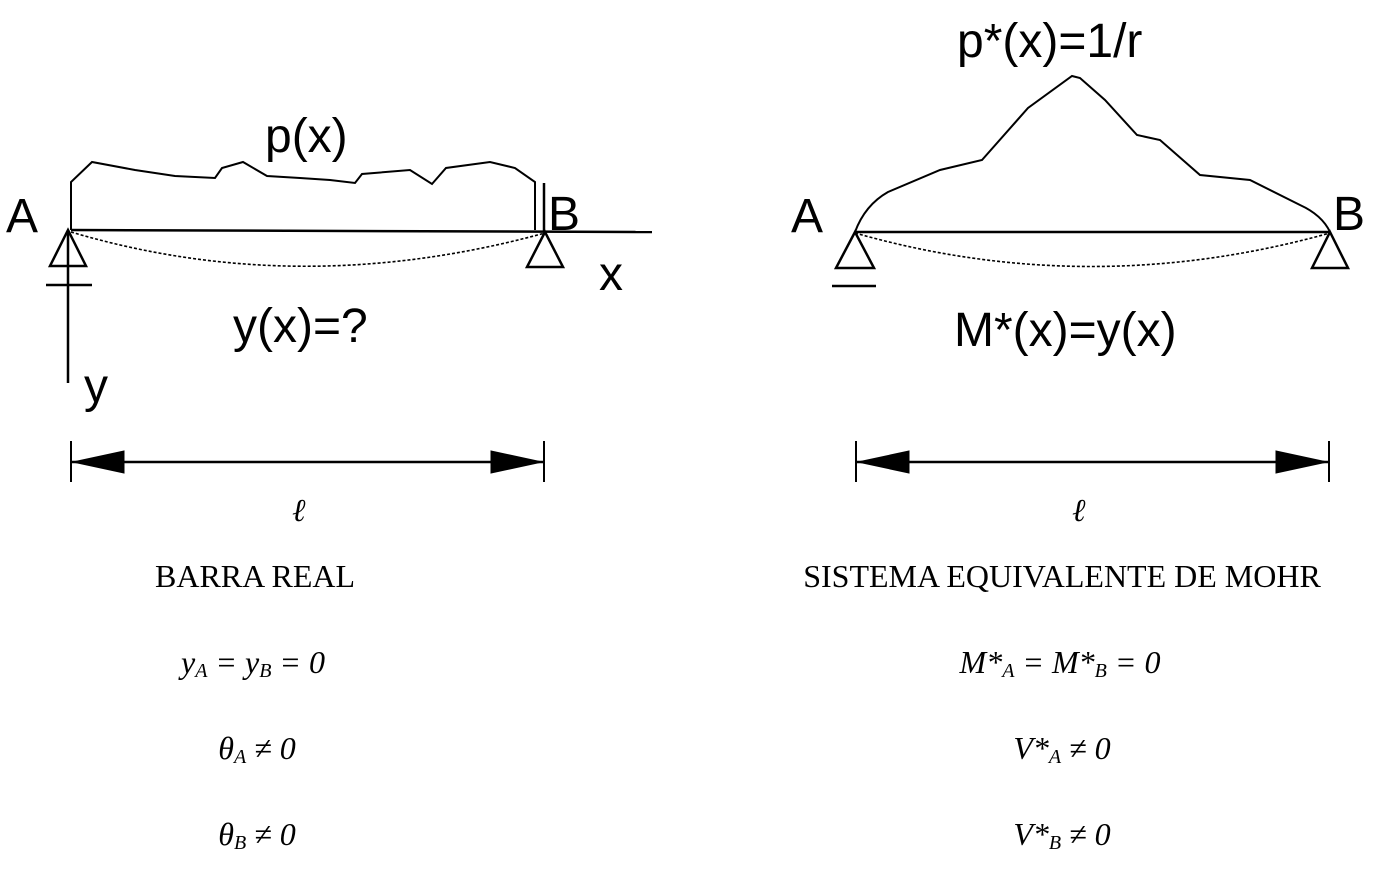 This screenshot has width=1378, height=896. What do you see at coordinates (308, 249) in the screenshot?
I see `deflection-curve` at bounding box center [308, 249].